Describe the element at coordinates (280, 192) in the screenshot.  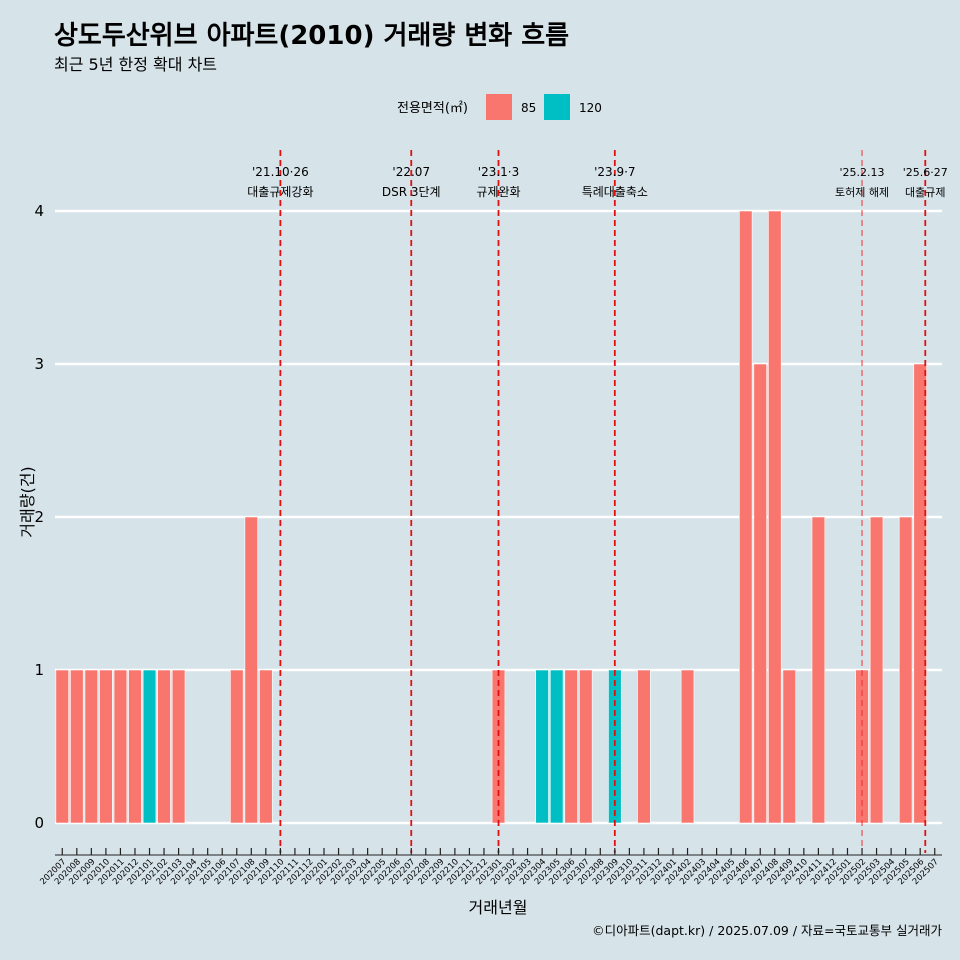
I see `event-label-1: 대출규제강화` at that location.